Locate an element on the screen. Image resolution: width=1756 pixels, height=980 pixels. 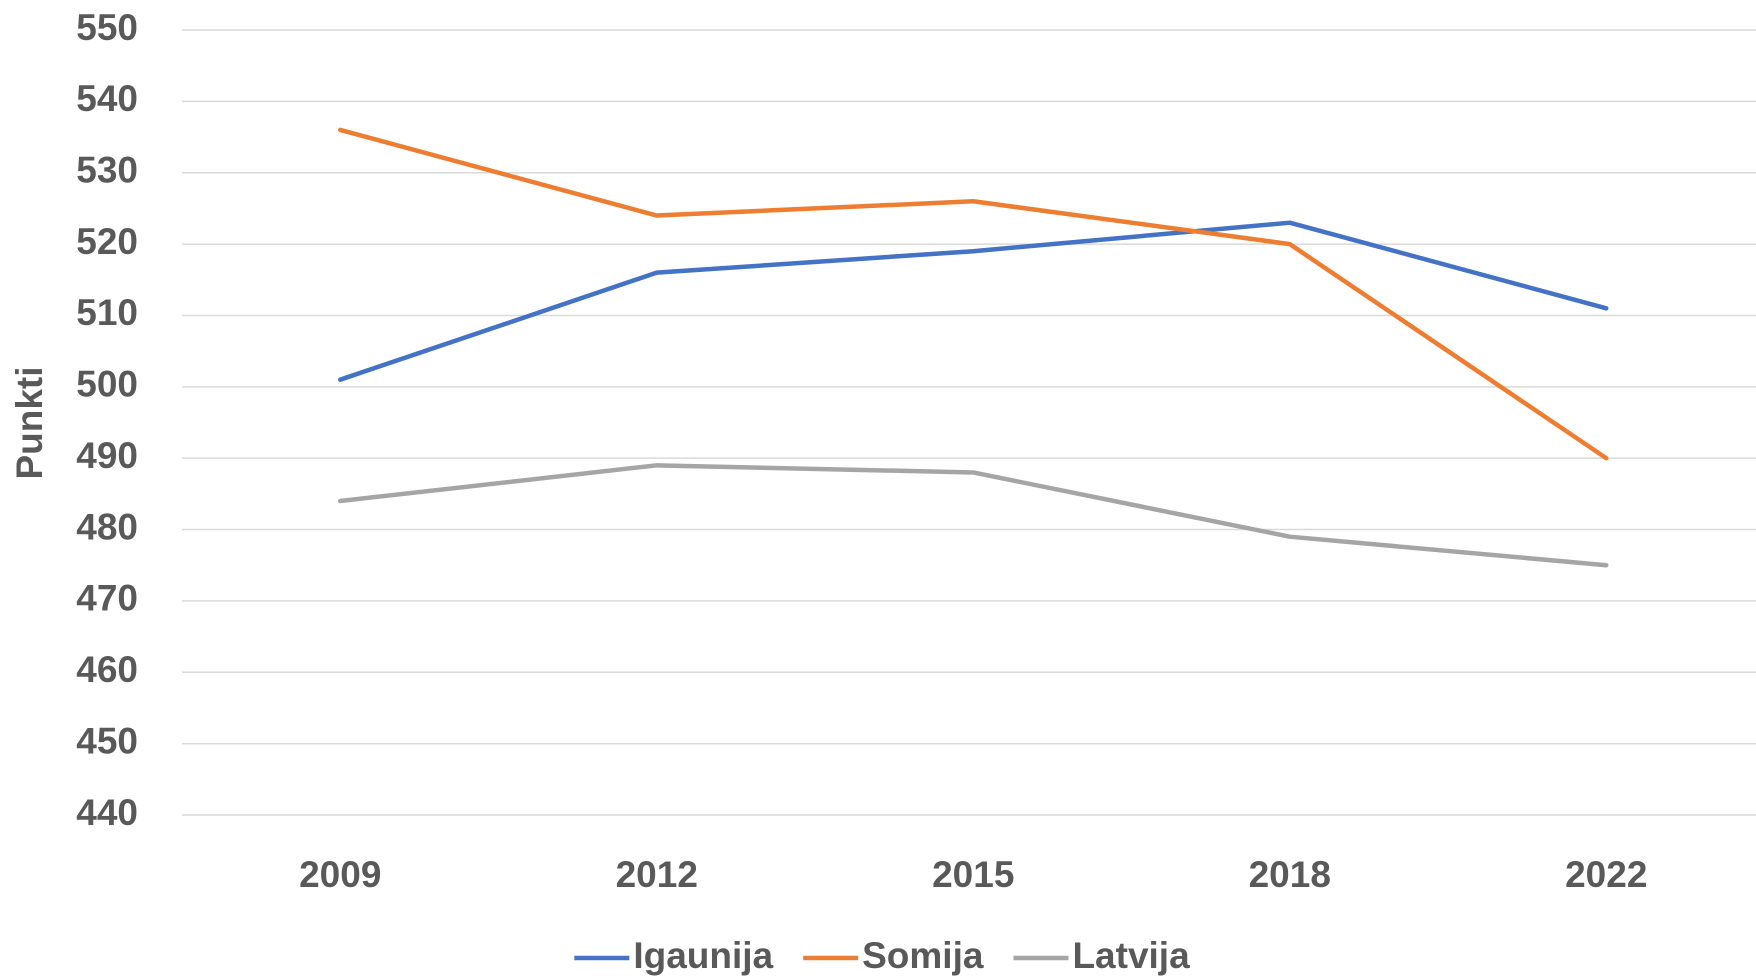
y-tick-label: 480 is located at coordinates (107, 526).